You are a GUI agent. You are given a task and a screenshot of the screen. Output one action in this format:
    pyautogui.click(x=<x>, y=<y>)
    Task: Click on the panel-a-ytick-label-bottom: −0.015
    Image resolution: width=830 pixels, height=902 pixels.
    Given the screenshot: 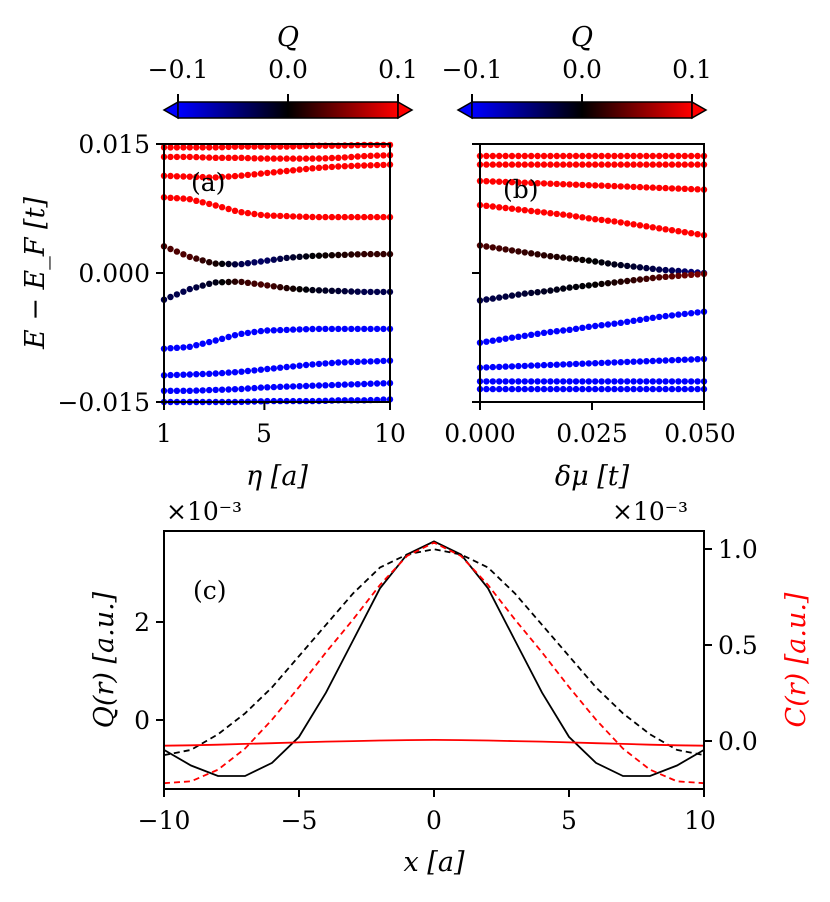 What is the action you would take?
    pyautogui.click(x=103, y=402)
    